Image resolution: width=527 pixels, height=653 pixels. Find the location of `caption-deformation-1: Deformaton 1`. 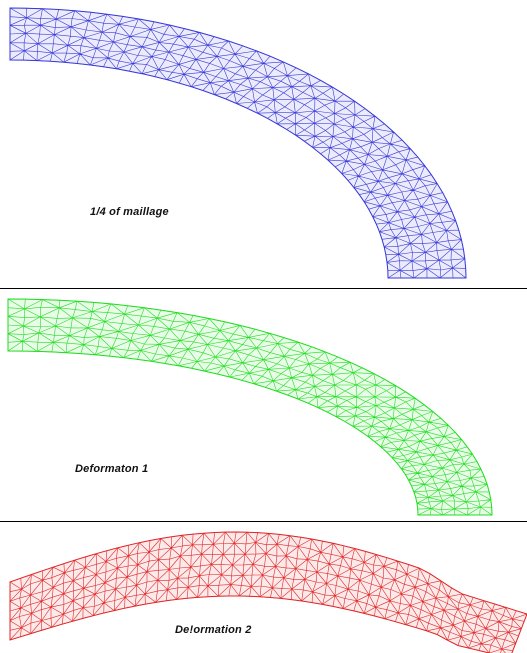

caption-deformation-1: Deformaton 1 is located at coordinates (112, 469).